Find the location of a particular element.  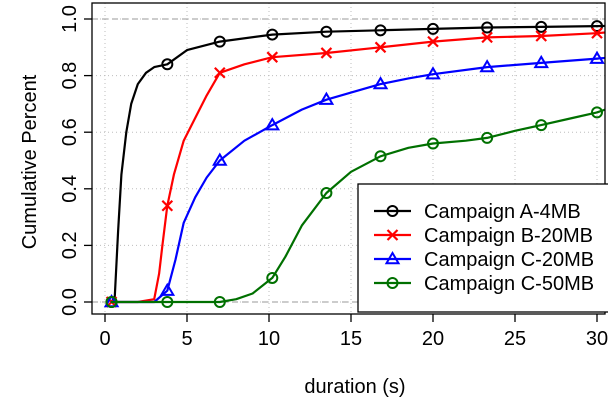

x-axis-title: duration (s) is located at coordinates (354, 387).